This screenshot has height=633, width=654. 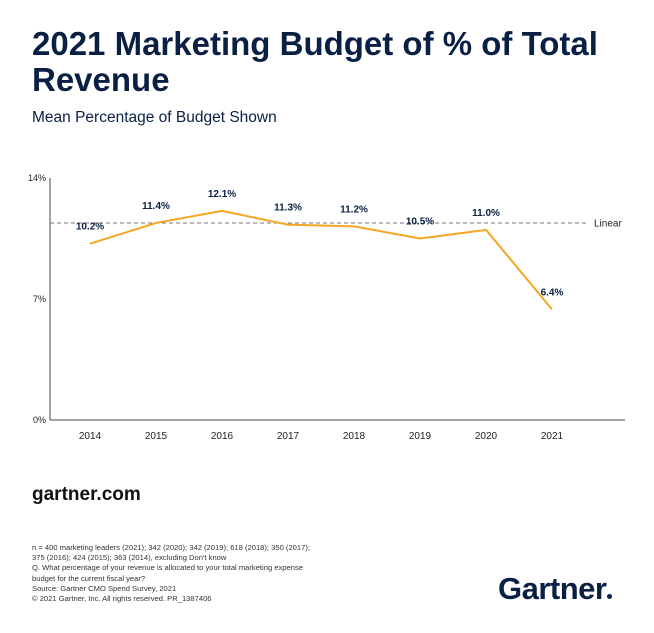 What do you see at coordinates (86, 494) in the screenshot?
I see `site-link: gartner.com` at bounding box center [86, 494].